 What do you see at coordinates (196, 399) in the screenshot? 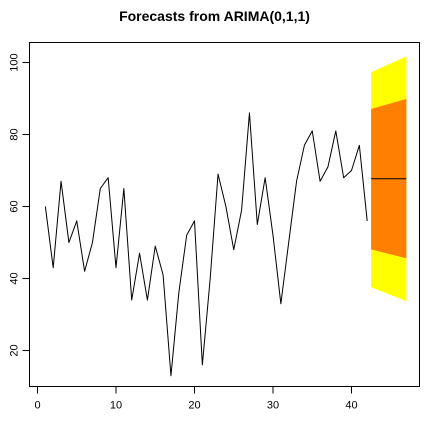
I see `x-axis: 0 10 20 30 40` at bounding box center [196, 399].